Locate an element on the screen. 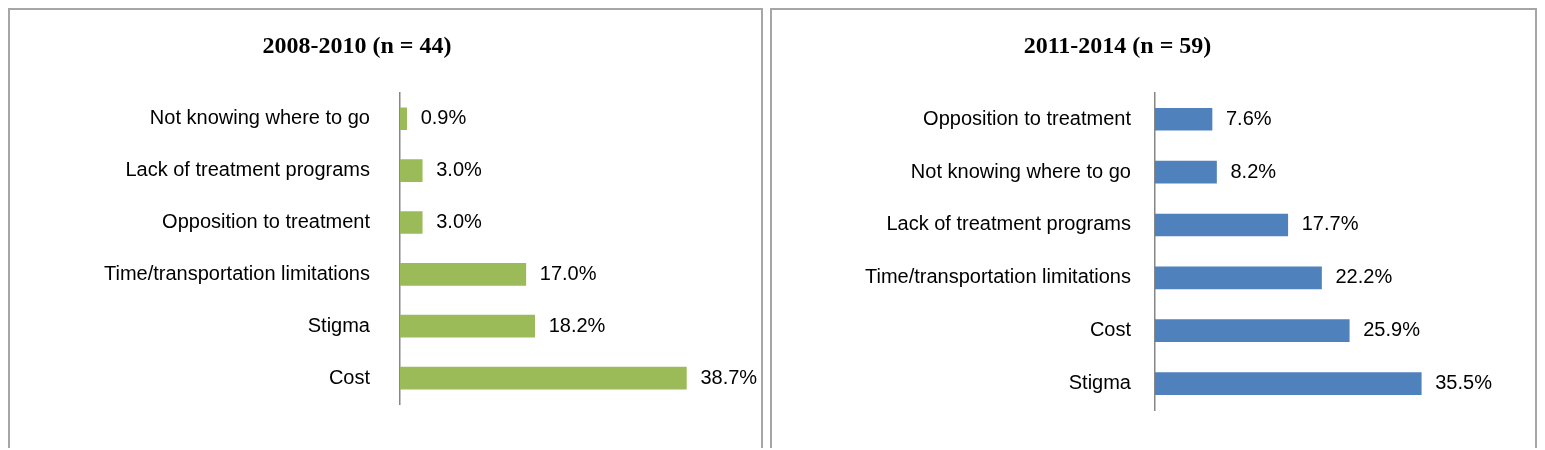 This screenshot has height=450, width=1545. chart-title: 2008-2010 (n = 44) is located at coordinates (357, 44).